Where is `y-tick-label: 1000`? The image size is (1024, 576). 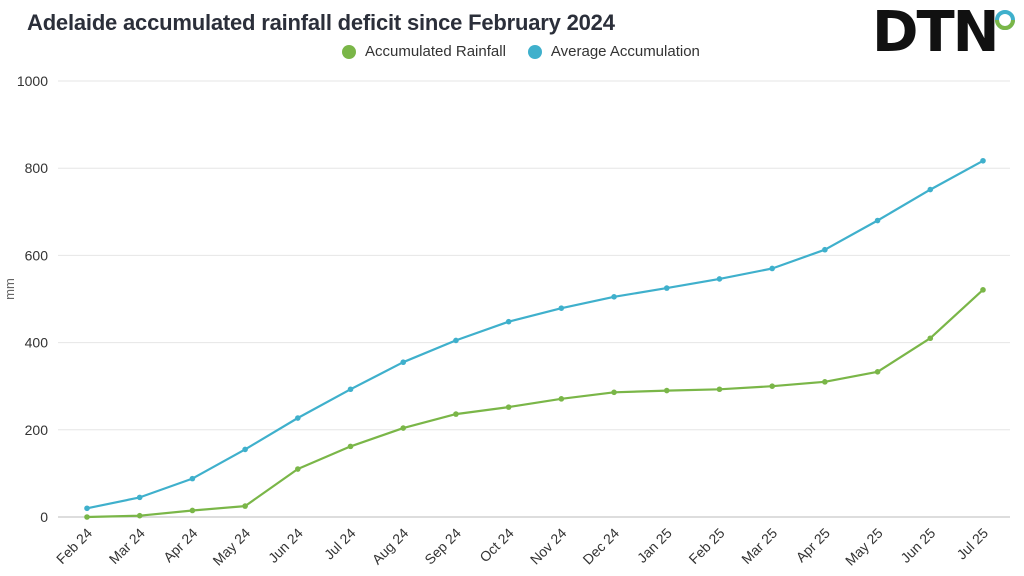
y-tick-label: 1000 is located at coordinates (32, 81).